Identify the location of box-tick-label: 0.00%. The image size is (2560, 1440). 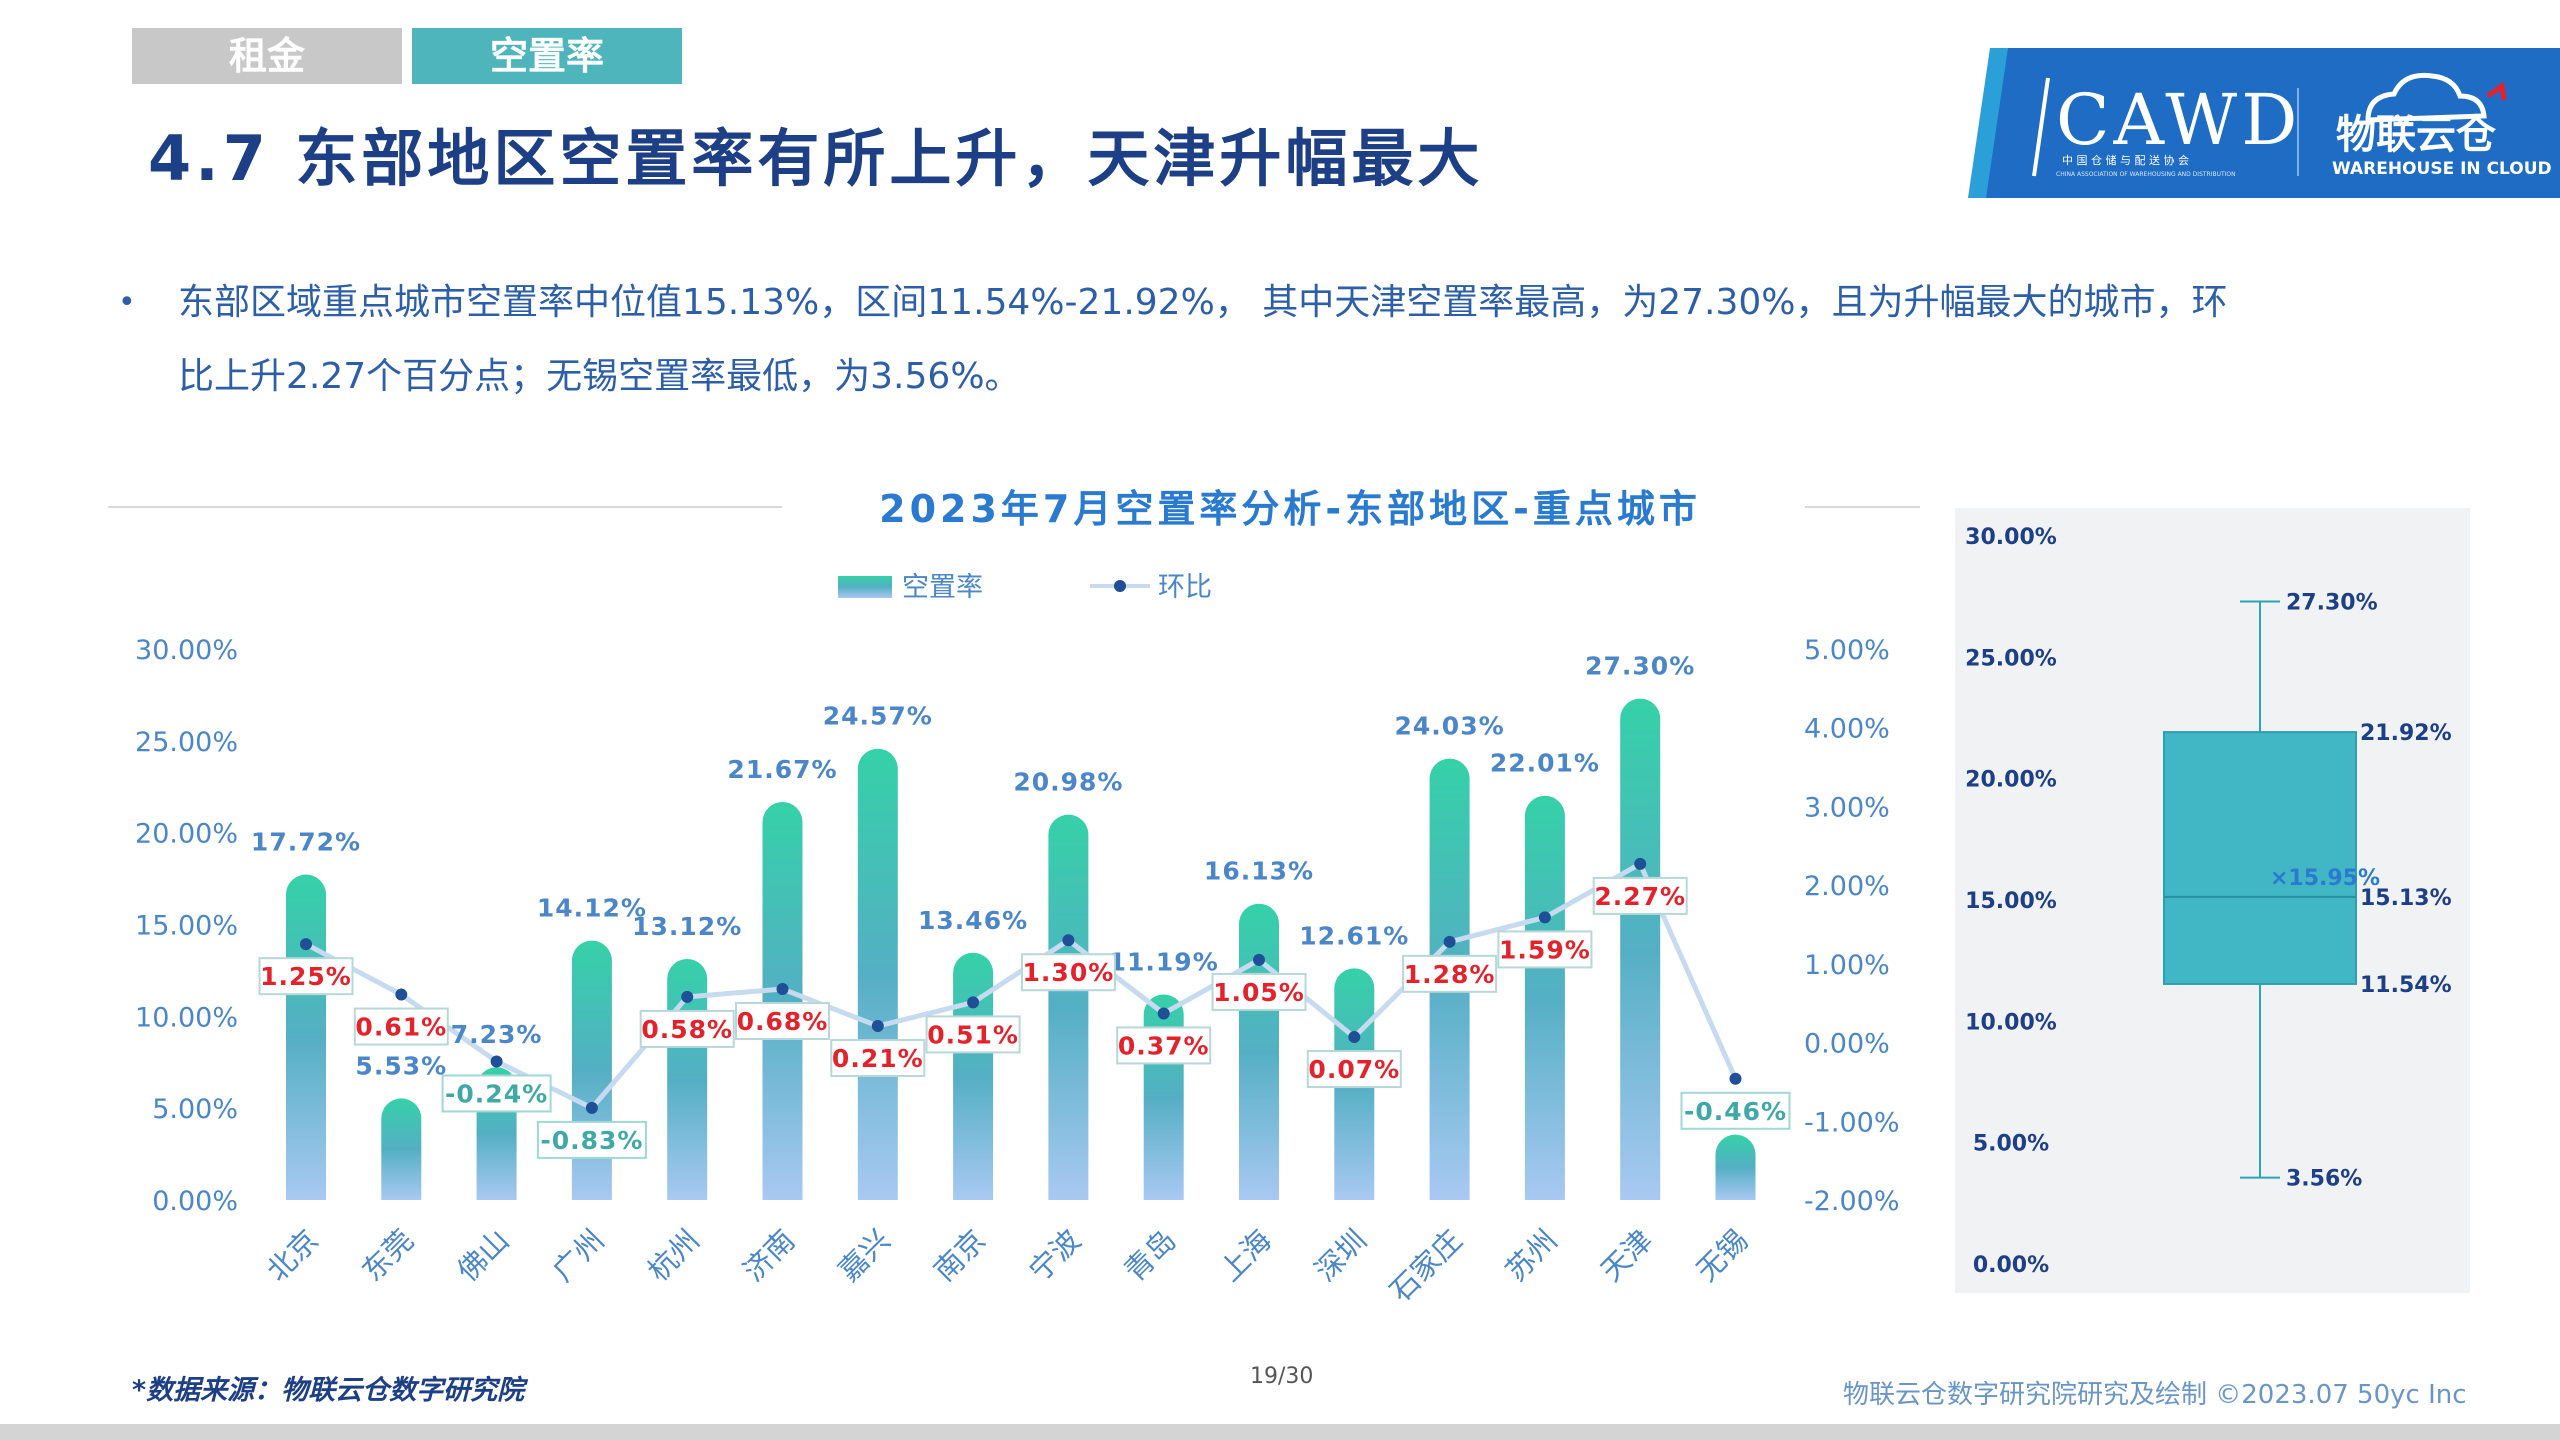
(2011, 1265).